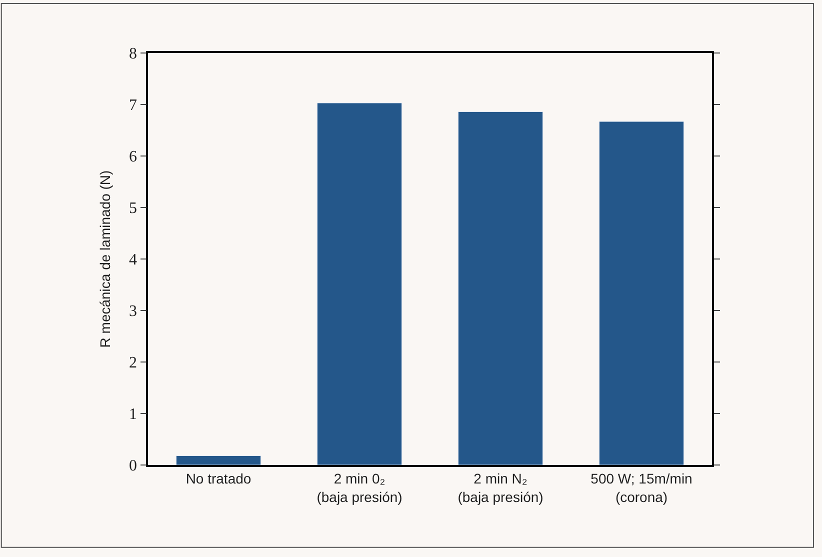 This screenshot has width=822, height=557. What do you see at coordinates (359, 487) in the screenshot?
I see `x-tick-label: 2 min 0₂ (baja presión)` at bounding box center [359, 487].